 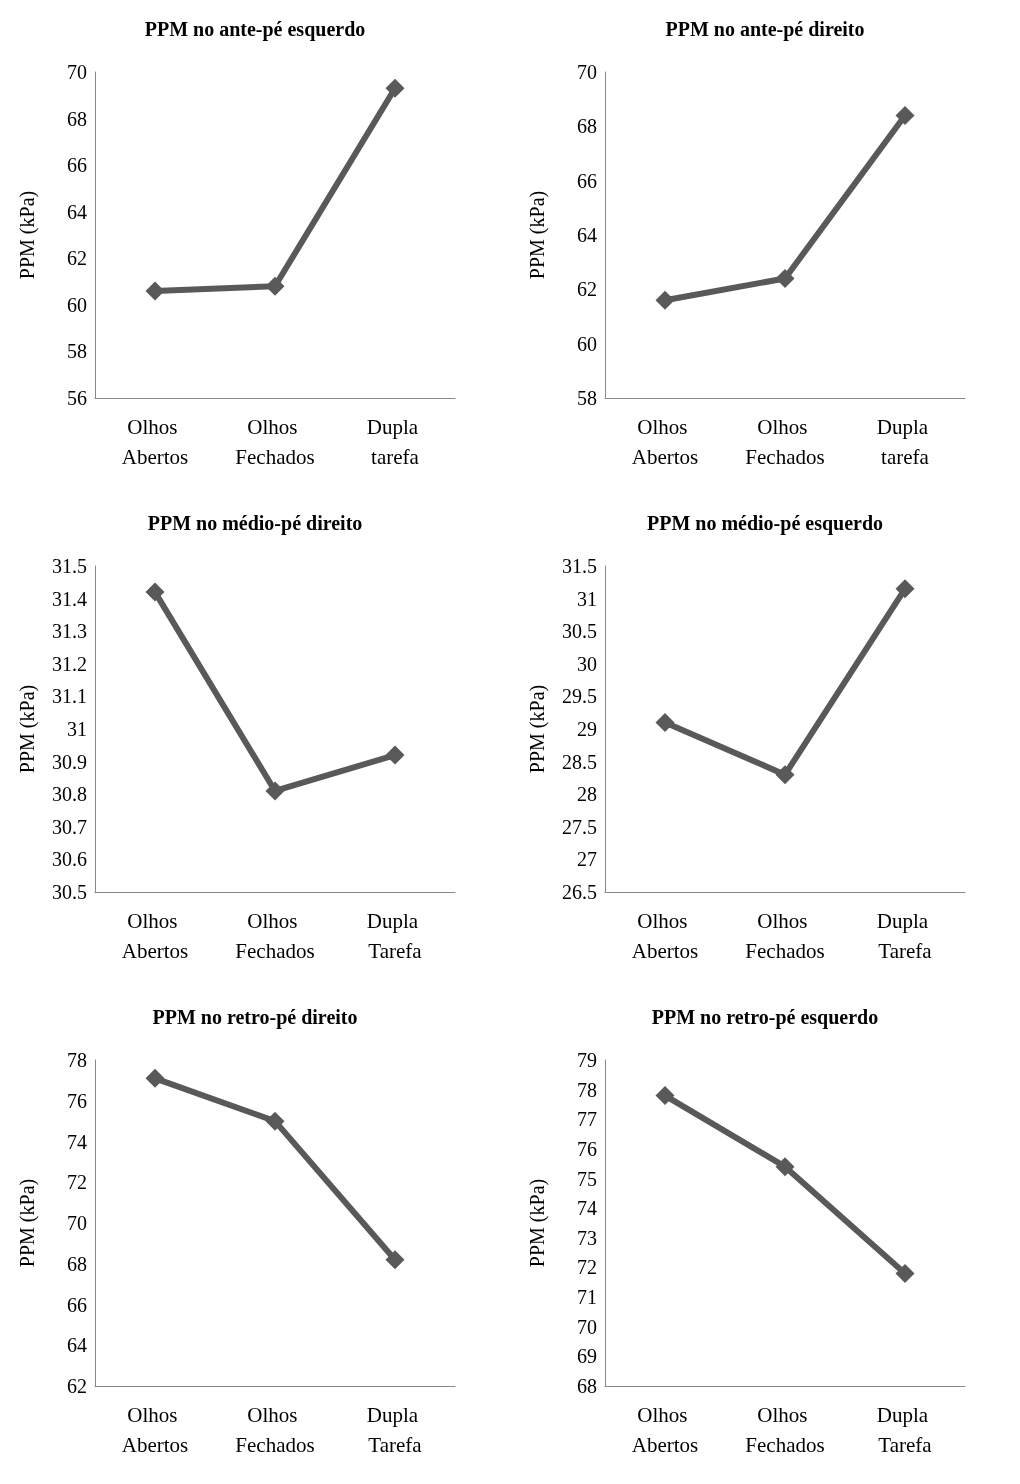 What do you see at coordinates (77, 398) in the screenshot?
I see `y-tick-label: 56` at bounding box center [77, 398].